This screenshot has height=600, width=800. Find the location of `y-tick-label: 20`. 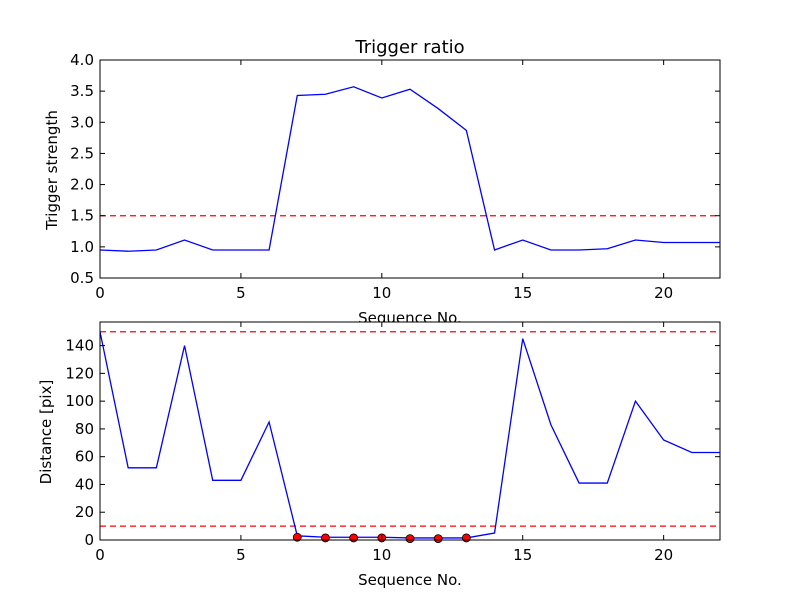

y-tick-label: 20 is located at coordinates (84, 512).